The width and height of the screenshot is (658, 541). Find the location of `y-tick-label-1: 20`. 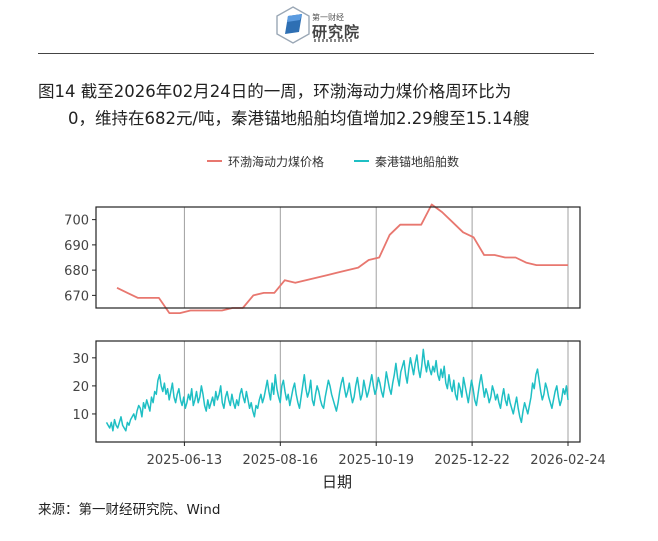

y-tick-label-1: 20 is located at coordinates (80, 387).